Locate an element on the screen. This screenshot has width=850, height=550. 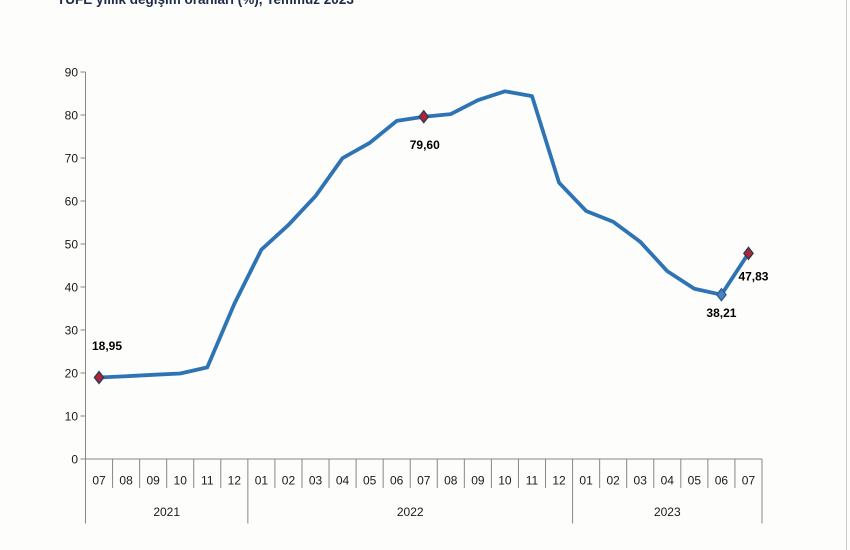
y-tick-label: 40 is located at coordinates (72, 287).